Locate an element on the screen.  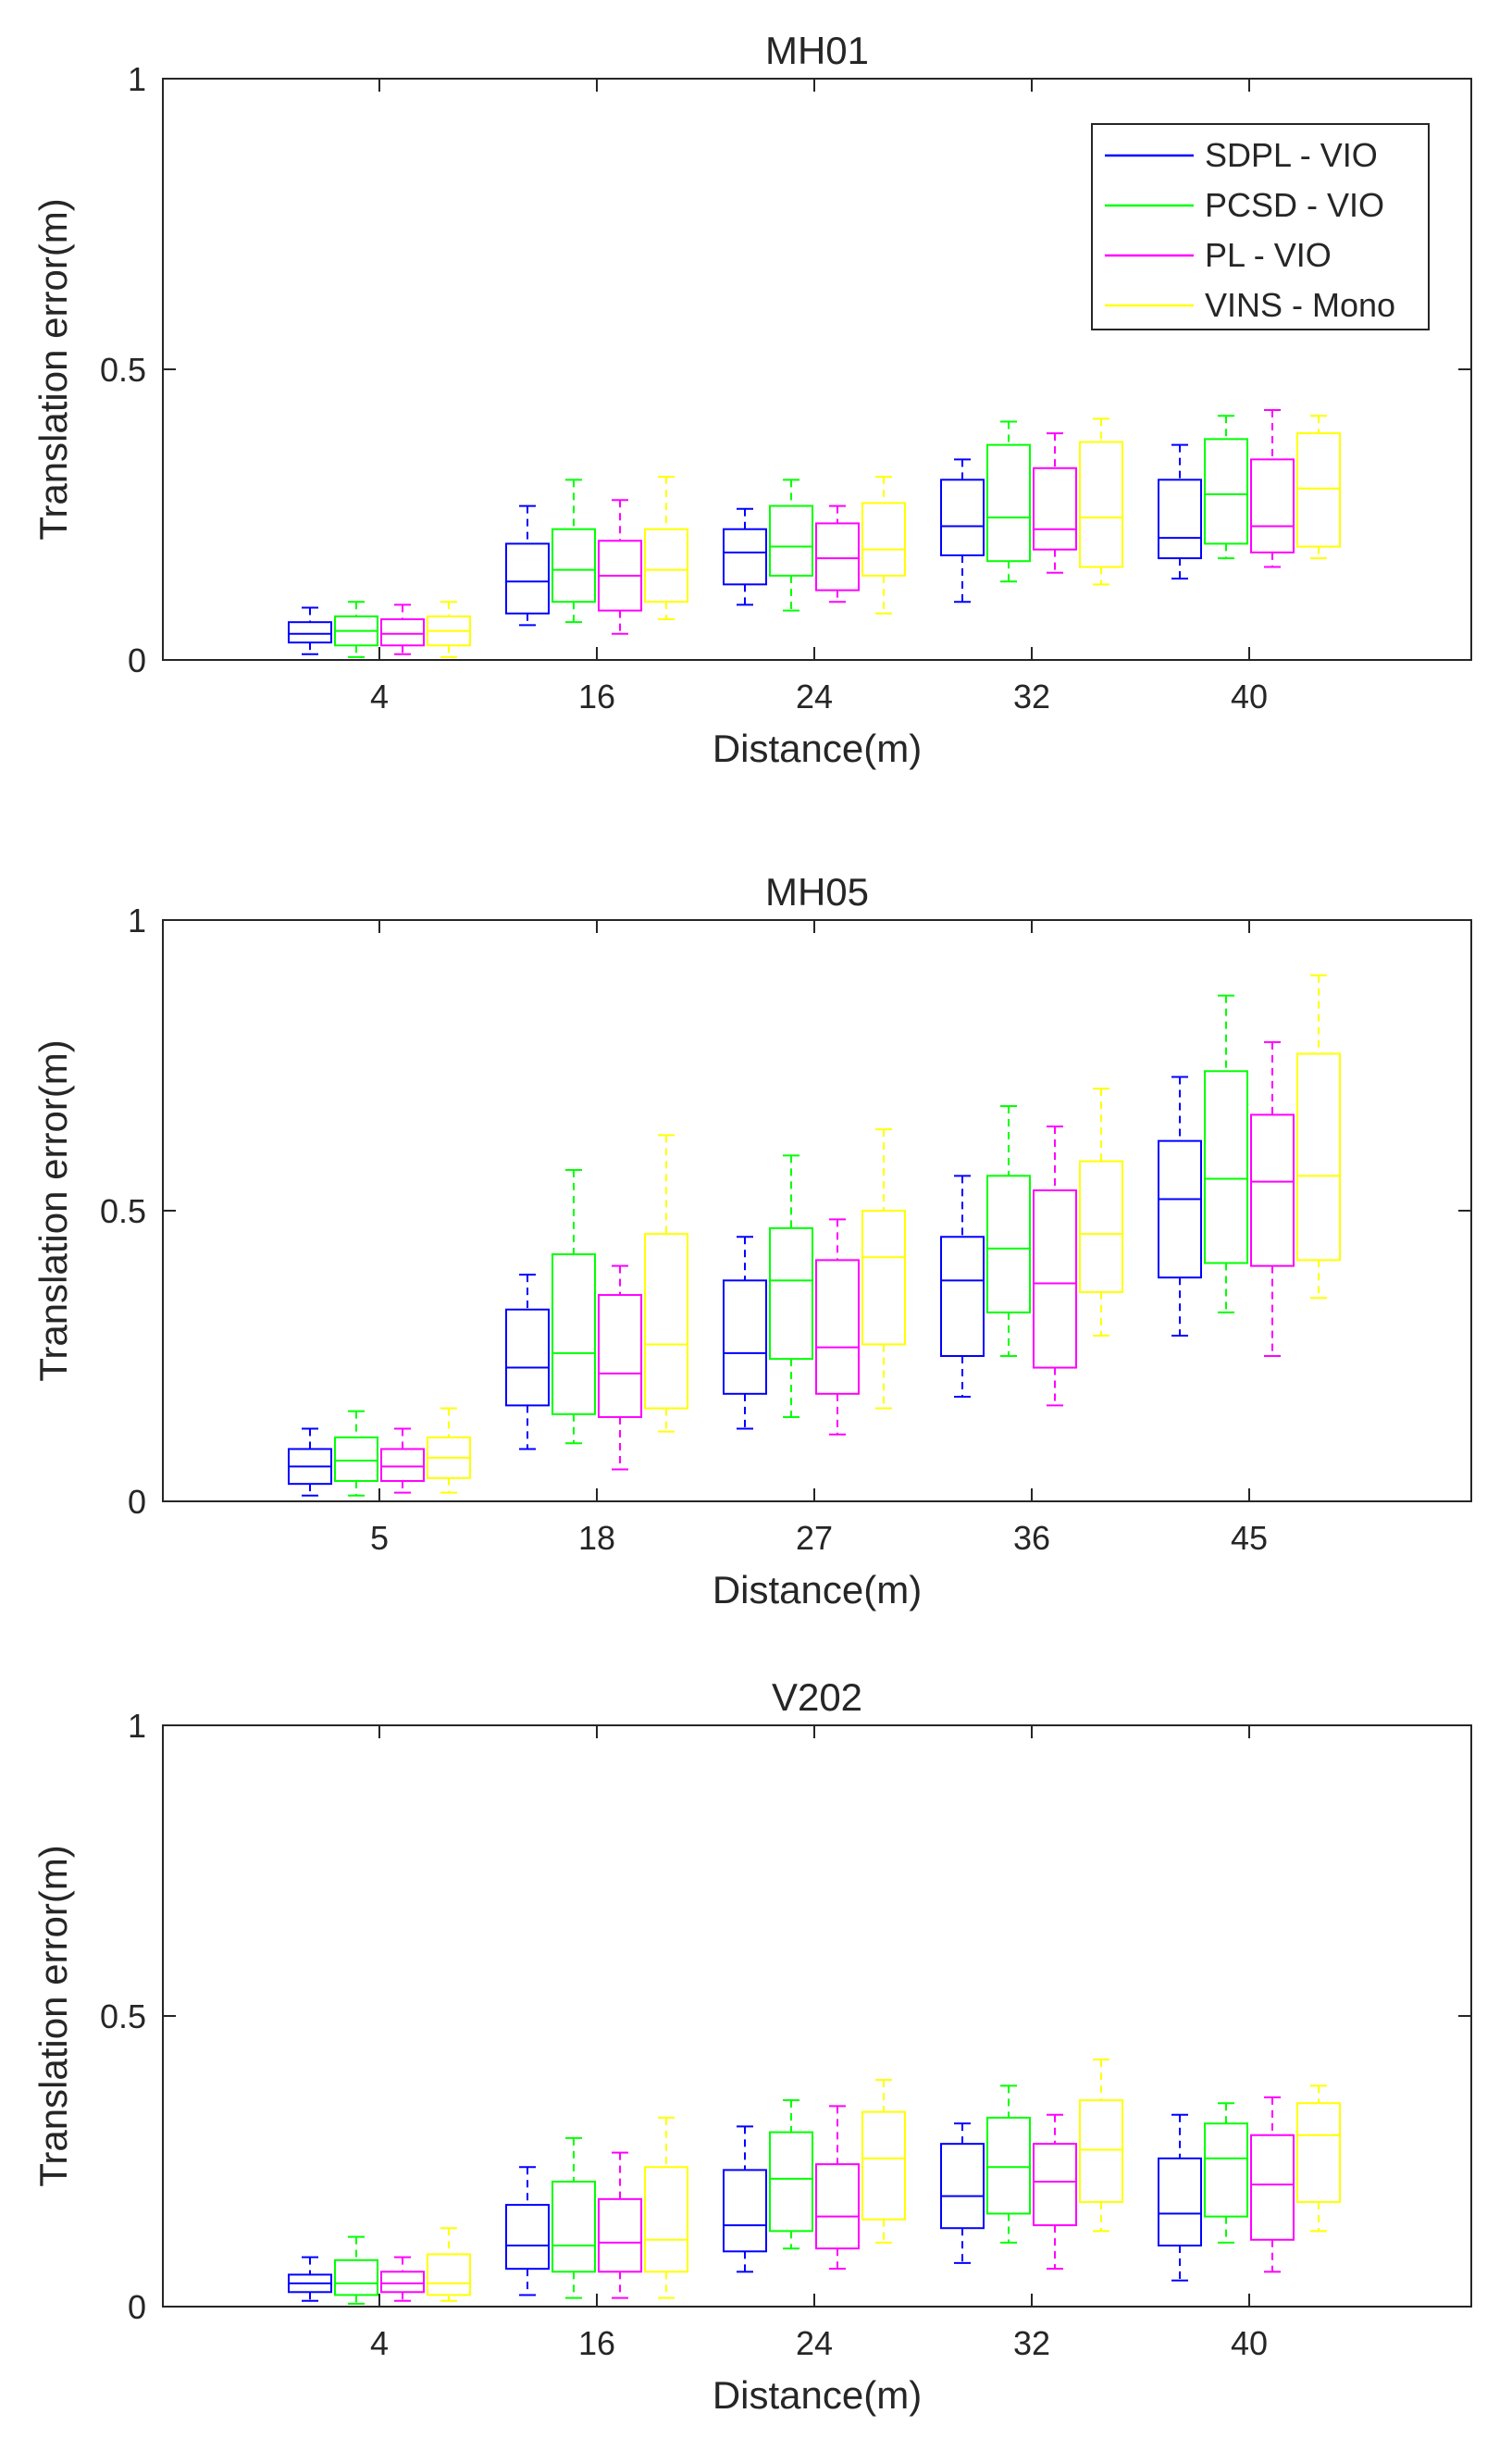
legend: SDPL - VIO PCSD - VIO PL - VIO VINS - Mono is located at coordinates (1260, 226).